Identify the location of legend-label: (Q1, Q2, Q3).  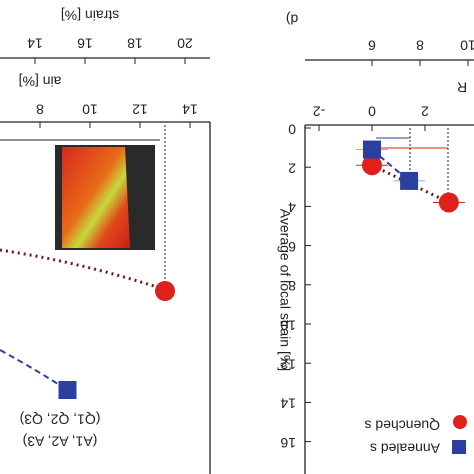
(60, 419).